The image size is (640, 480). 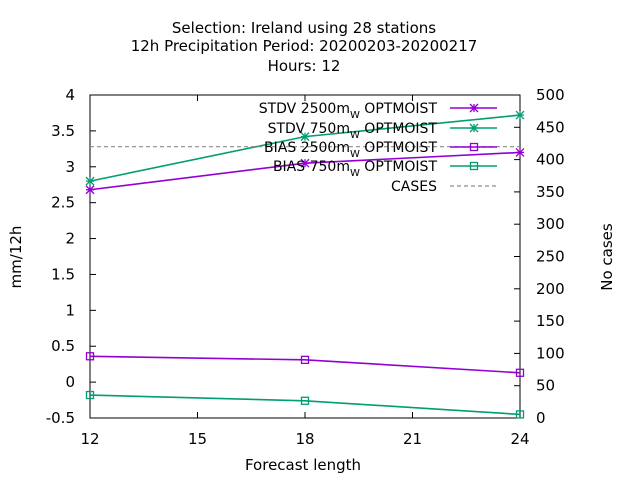 I want to click on y2-tick-label: 450, so click(x=550, y=127).